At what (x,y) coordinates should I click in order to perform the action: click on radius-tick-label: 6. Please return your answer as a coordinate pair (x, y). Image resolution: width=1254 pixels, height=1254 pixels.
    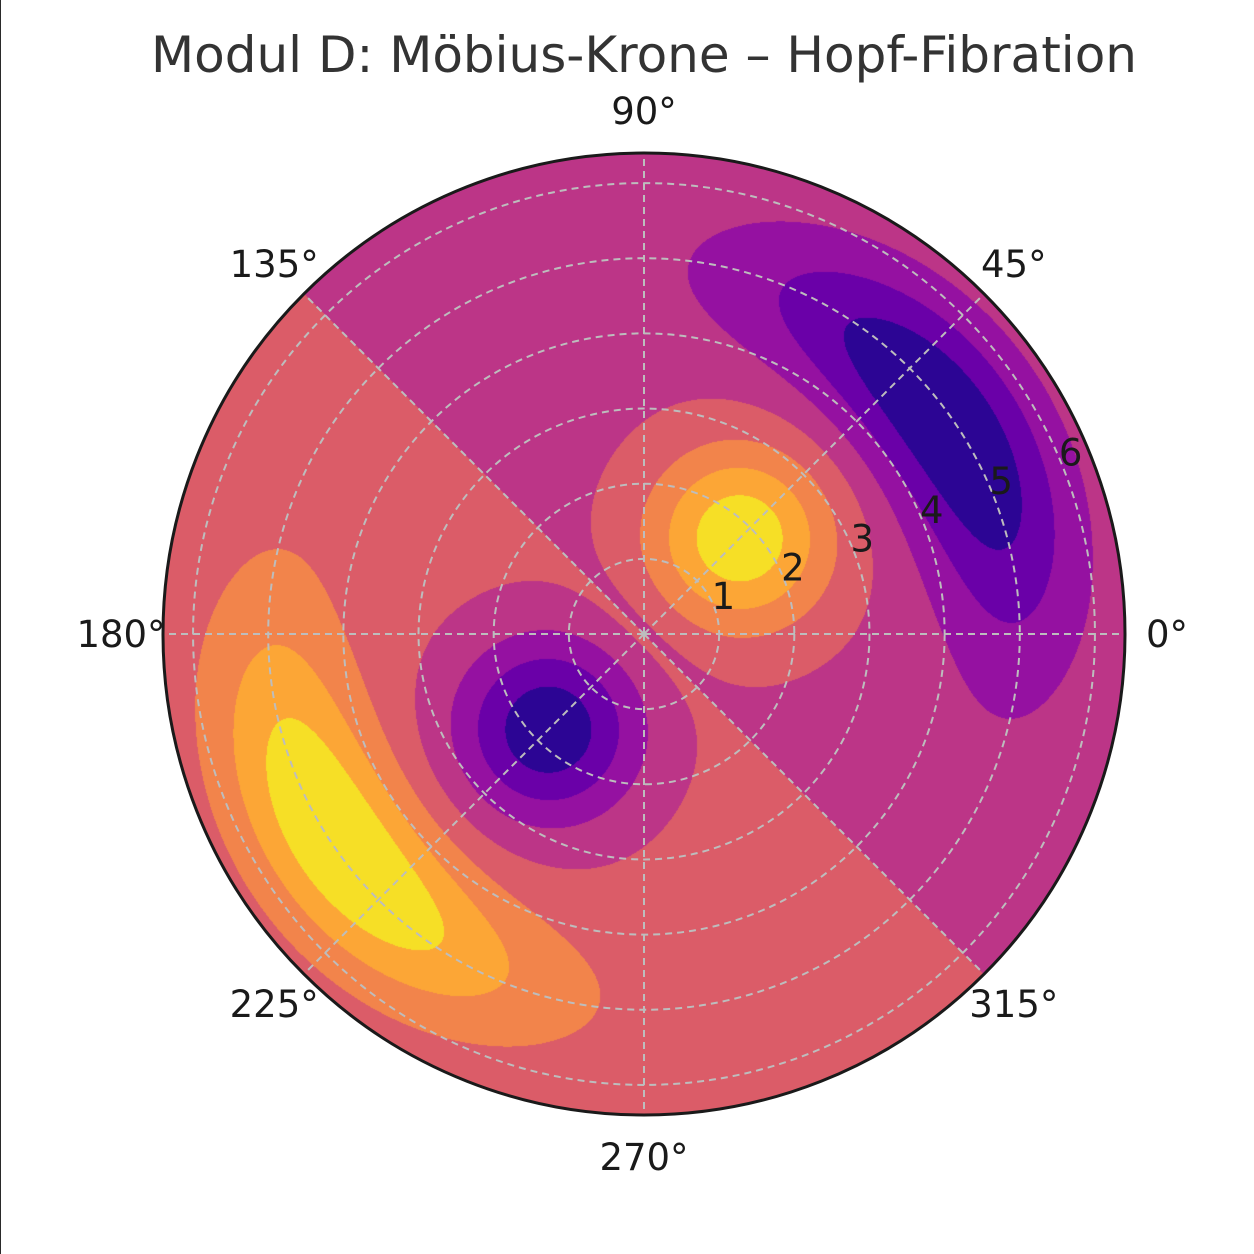
    Looking at the image, I should click on (1071, 452).